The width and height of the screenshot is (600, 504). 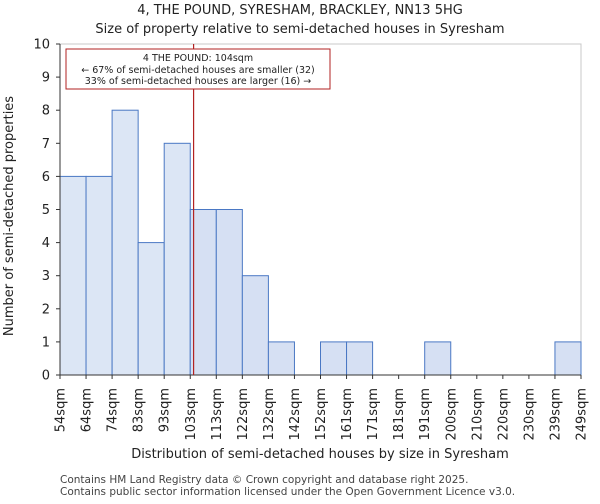 I want to click on x-tick-label: 93sqm, so click(x=165, y=410).